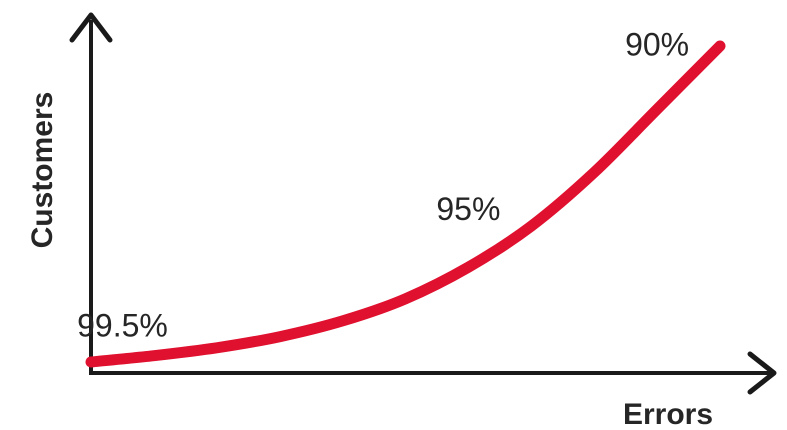 The image size is (787, 430). Describe the element at coordinates (91, 192) in the screenshot. I see `y-axis` at that location.